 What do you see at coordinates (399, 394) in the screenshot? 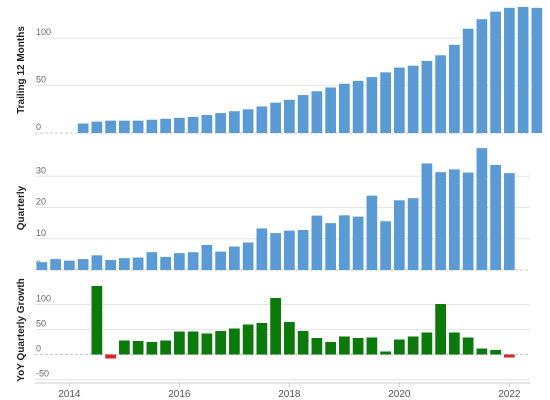
I see `x-tick-label: 2020` at bounding box center [399, 394].